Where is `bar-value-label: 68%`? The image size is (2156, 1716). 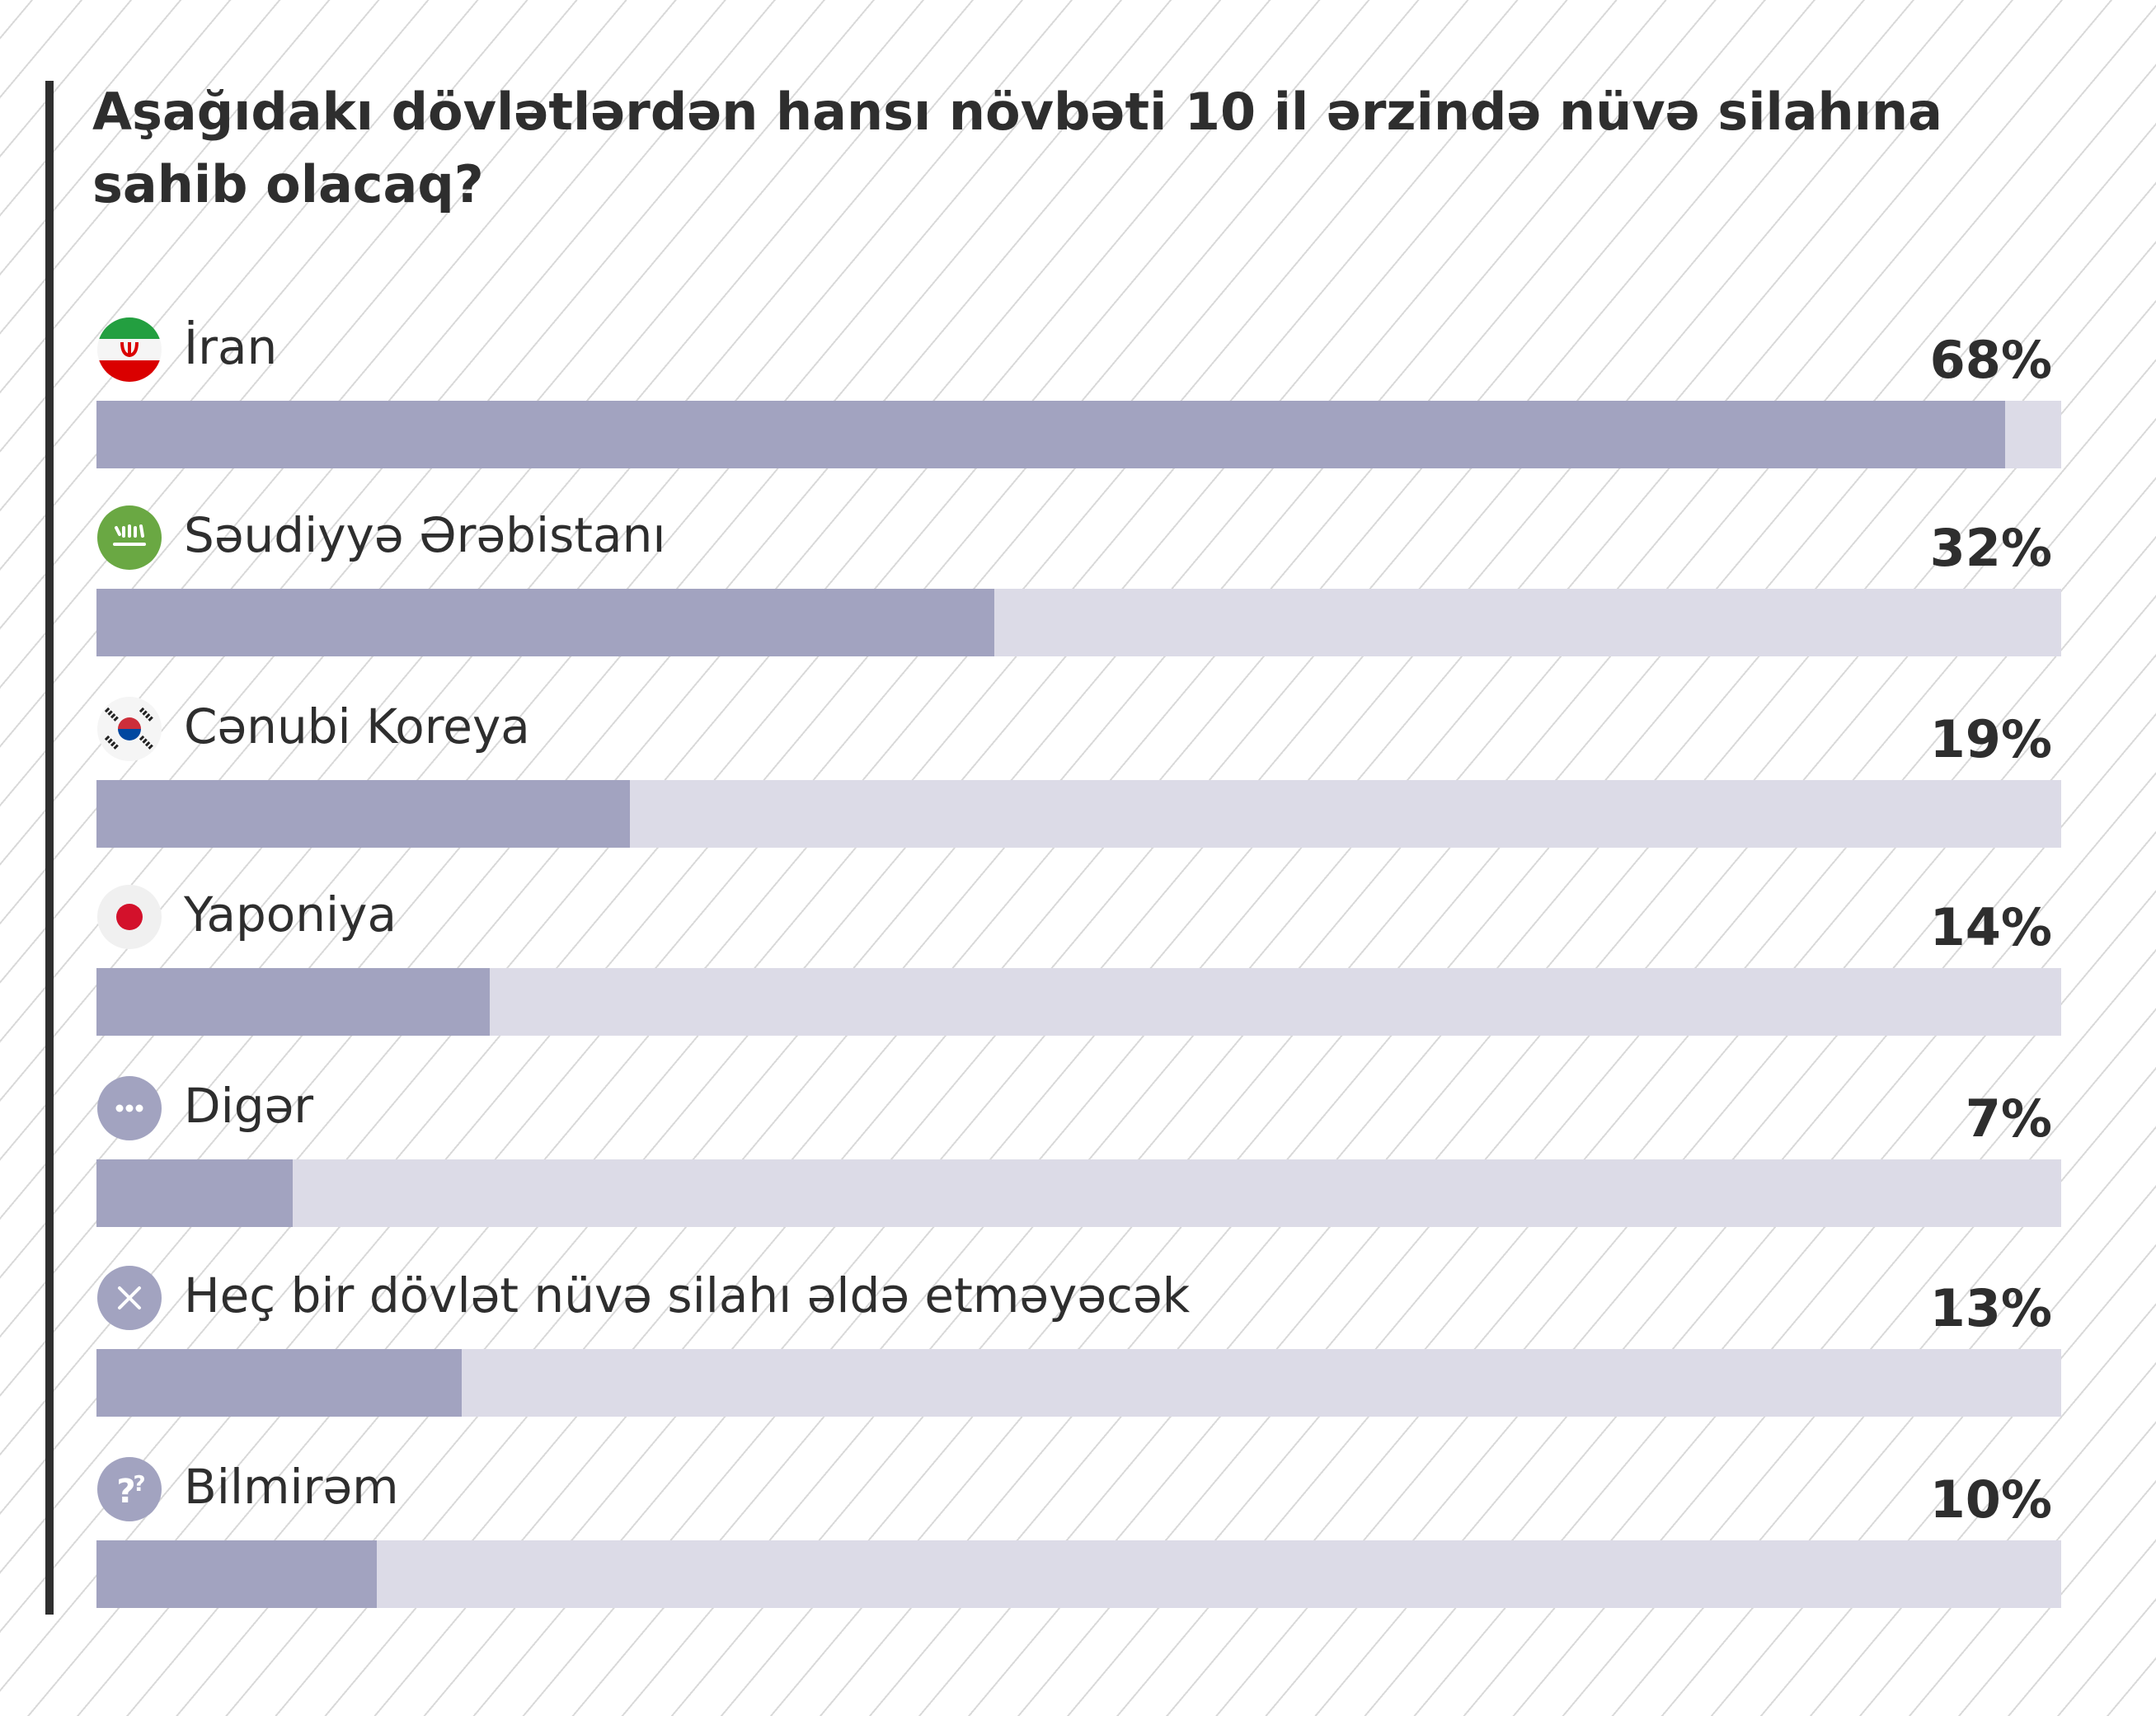
bar-value-label: 68% is located at coordinates (1990, 360).